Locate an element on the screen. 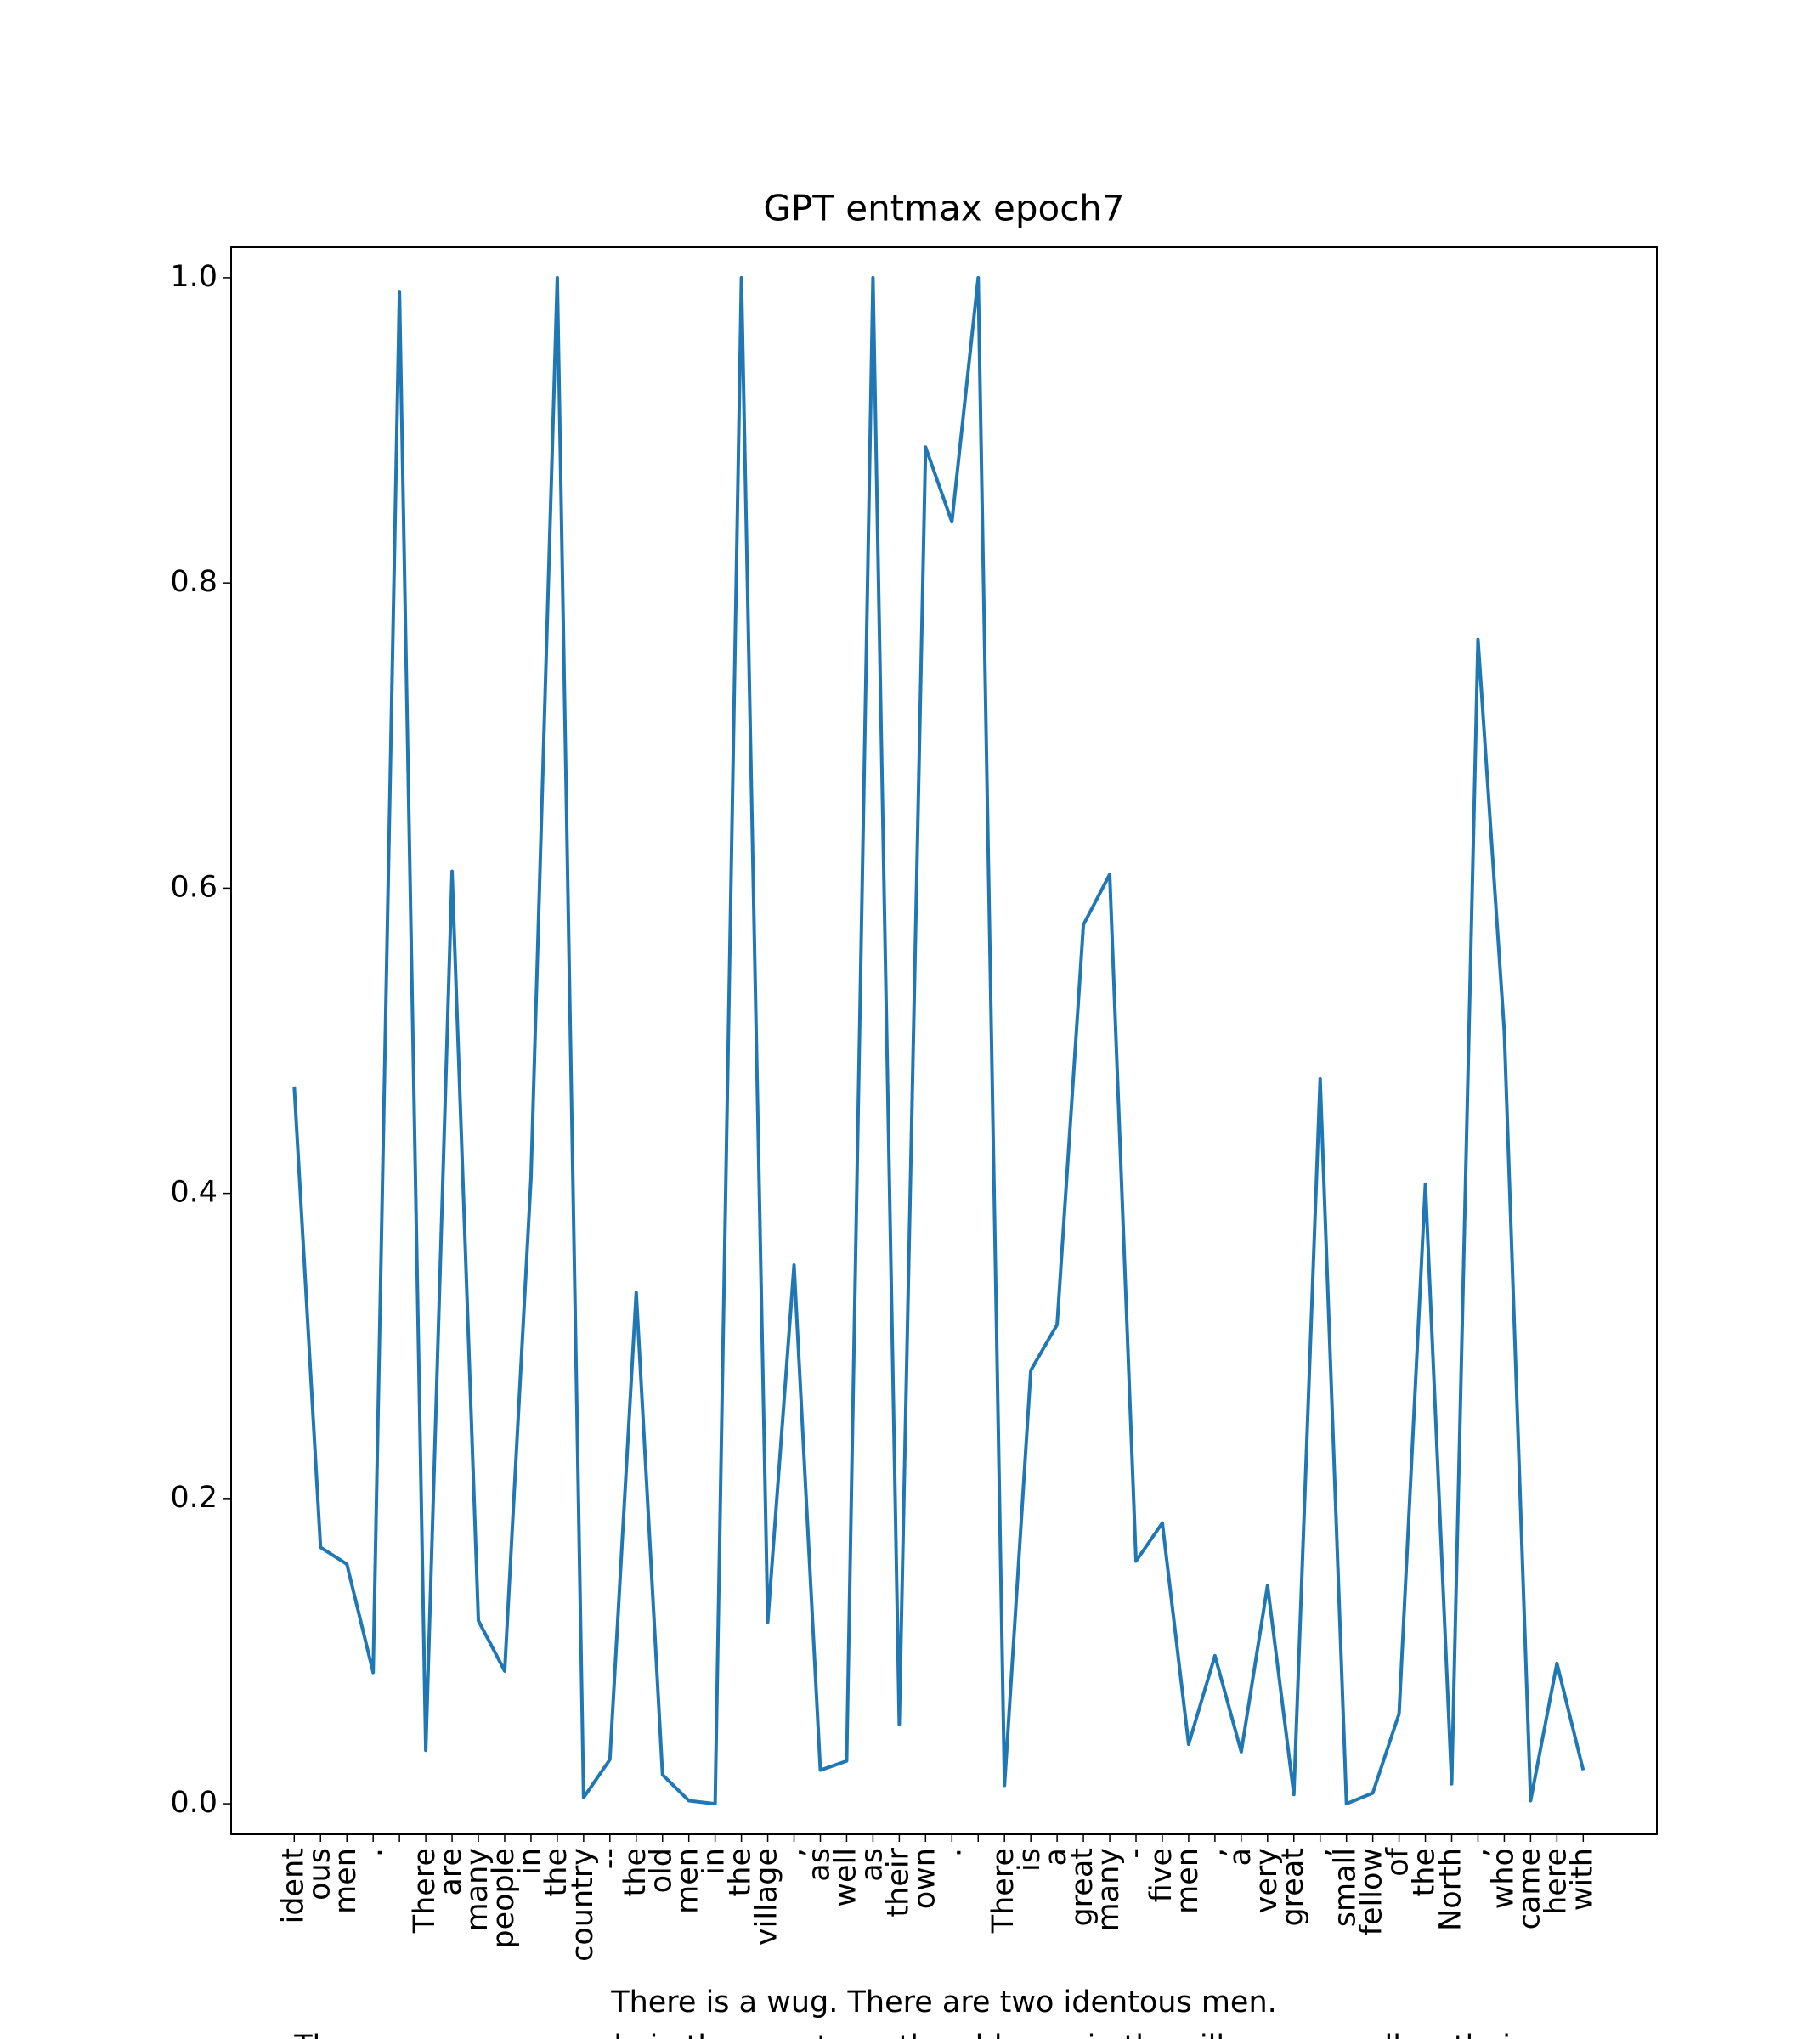 This screenshot has width=1820, height=2039. chart-title: GPT entmax epoch7 is located at coordinates (943, 208).